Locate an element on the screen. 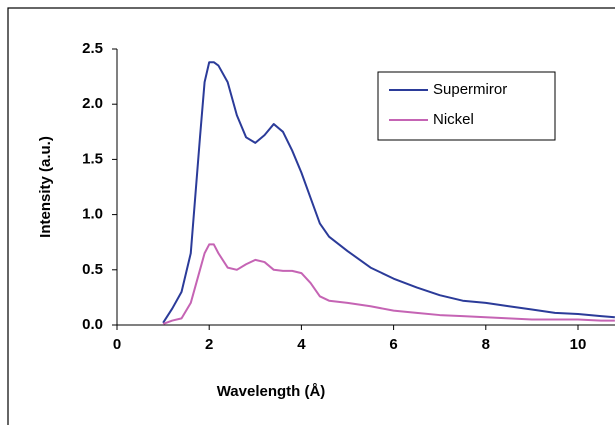 The height and width of the screenshot is (425, 615). x-tick-label: 10 is located at coordinates (578, 344).